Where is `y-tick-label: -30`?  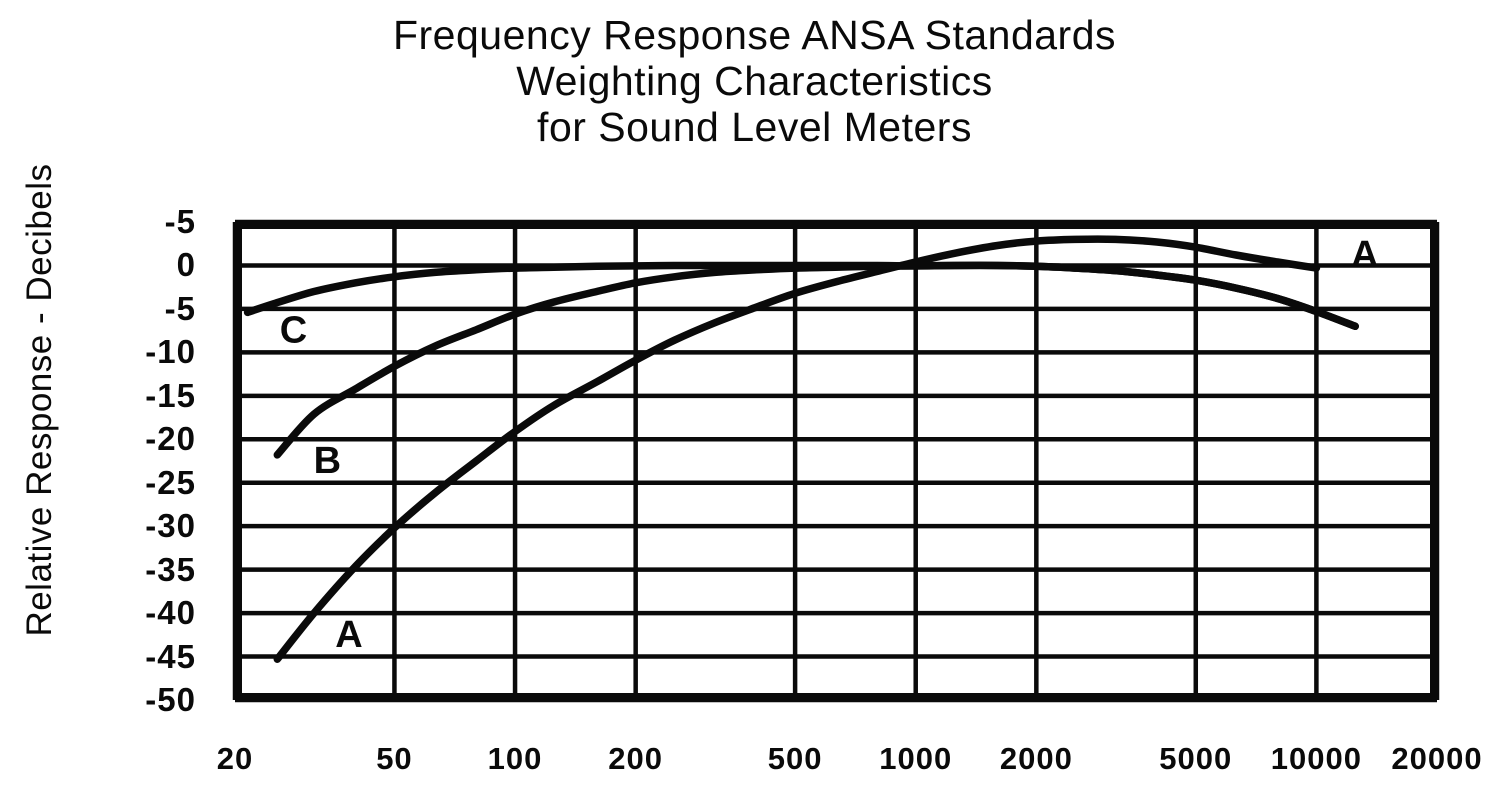 y-tick-label: -30 is located at coordinates (170, 526).